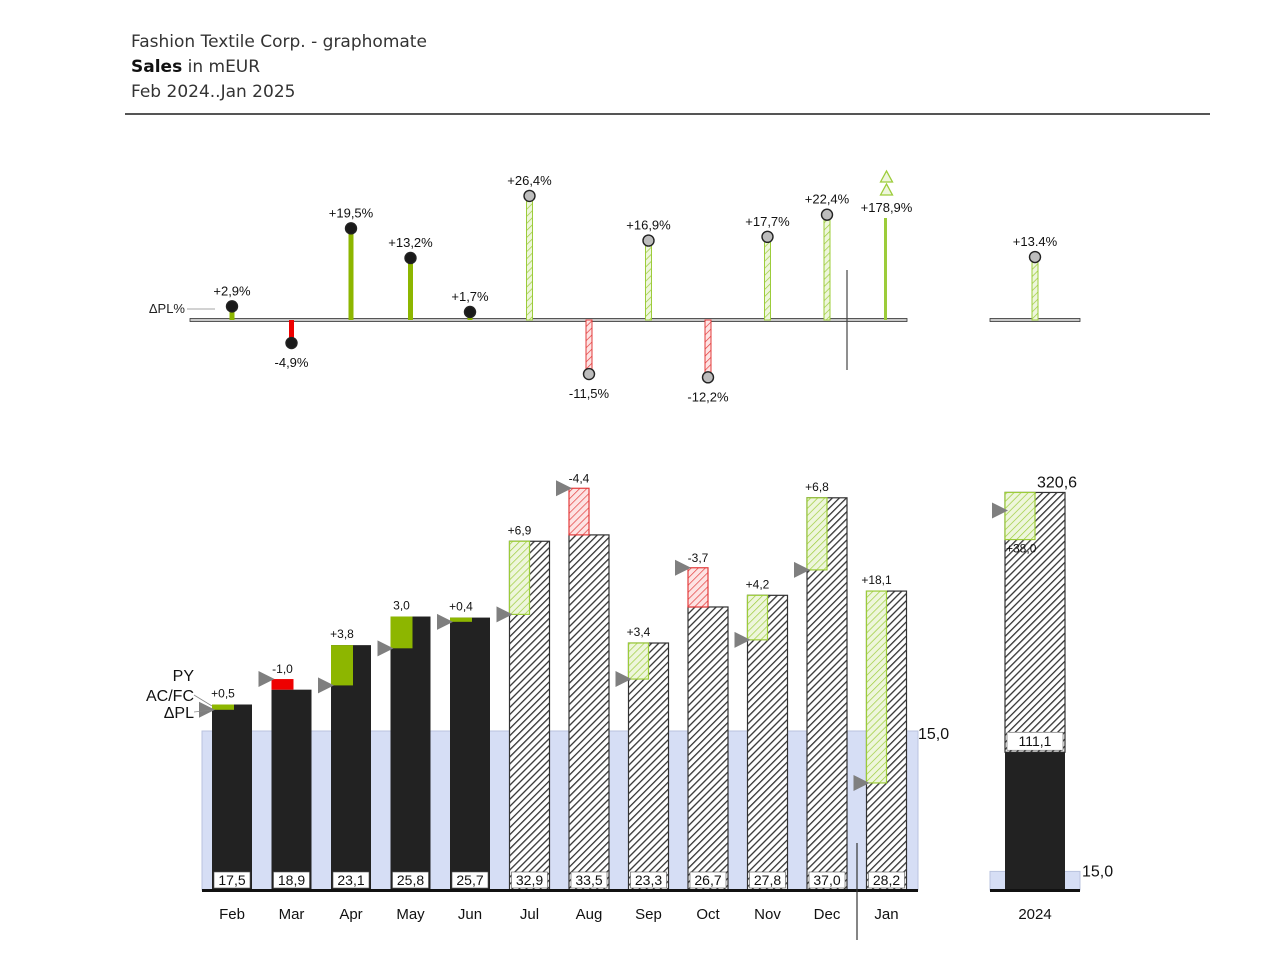  Describe the element at coordinates (767, 221) in the screenshot. I see `pin-value-label: +17,7%` at that location.